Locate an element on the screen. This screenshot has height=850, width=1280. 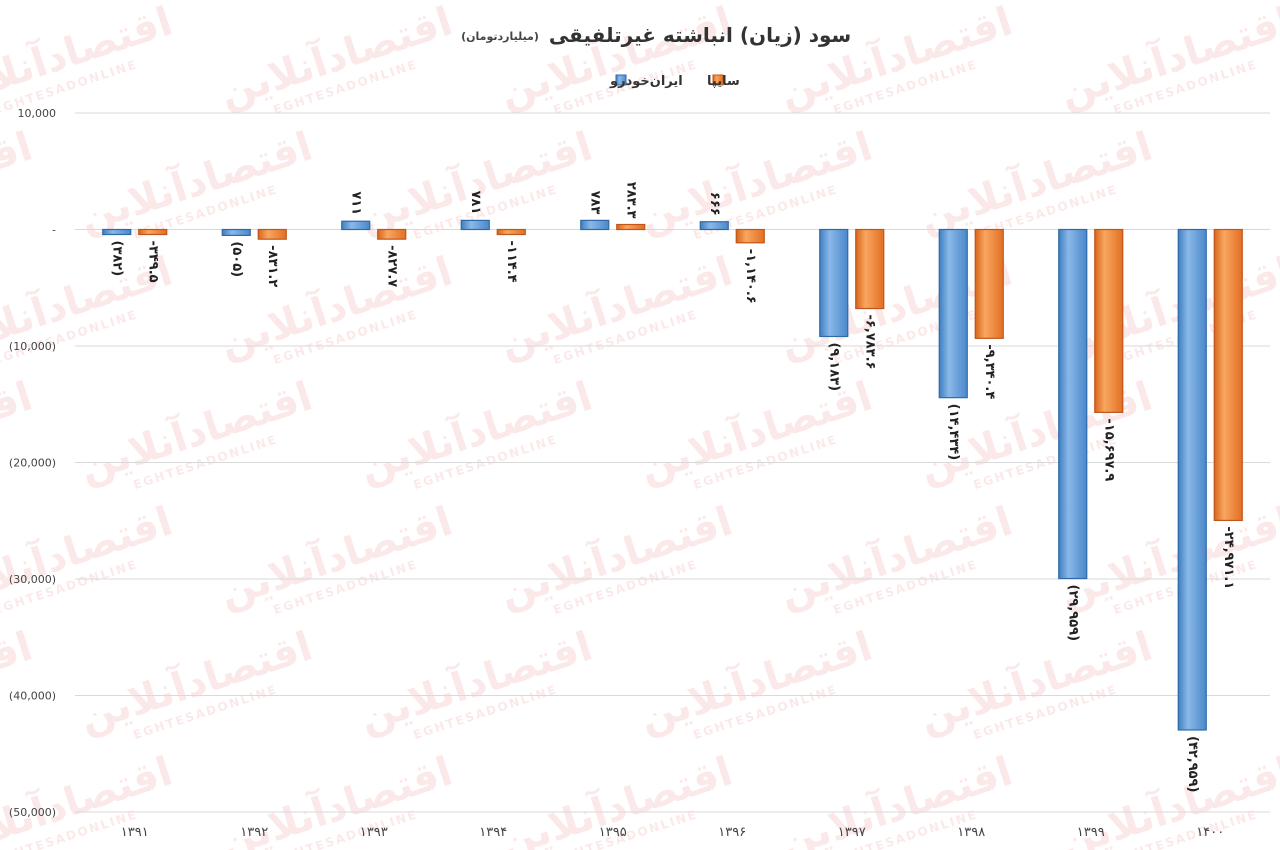
y-tick-label: 10,000 is located at coordinates (37, 113).